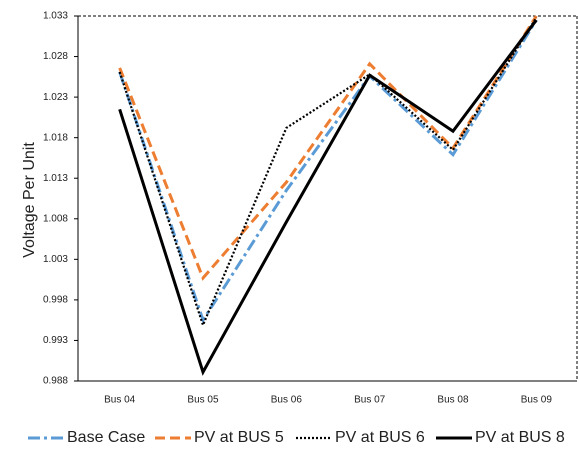 The image size is (579, 451). What do you see at coordinates (55, 381) in the screenshot?
I see `y-tick-label: 0.988` at bounding box center [55, 381].